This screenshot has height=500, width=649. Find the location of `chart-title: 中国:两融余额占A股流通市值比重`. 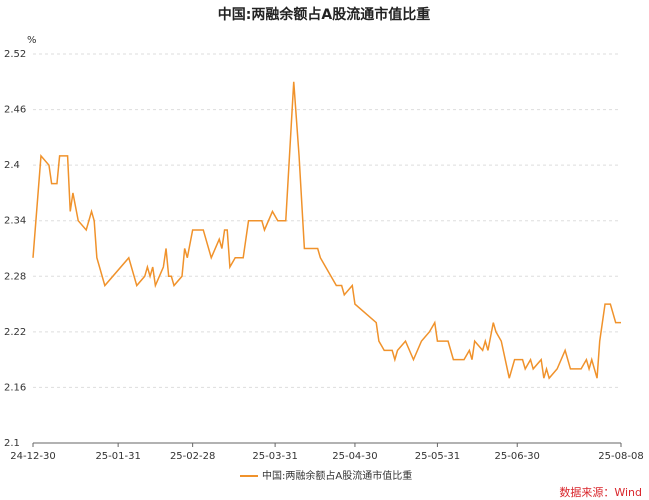

chart-title: 中国:两融余额占A股流通市值比重 is located at coordinates (324, 14).